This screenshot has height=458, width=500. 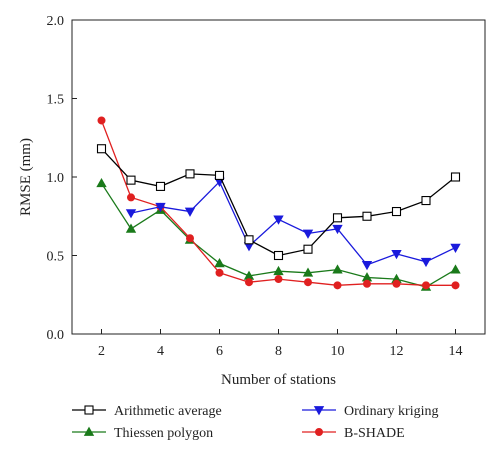 I want to click on legend-label-arithmetic-average: Arithmetic average, so click(x=168, y=411).